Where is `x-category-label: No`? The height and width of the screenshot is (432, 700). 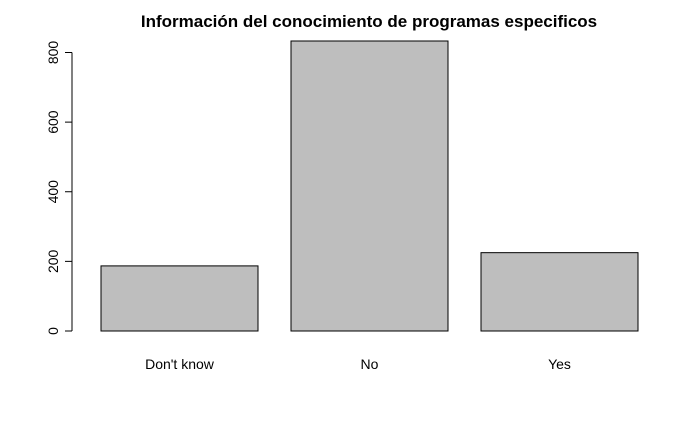 x-category-label: No is located at coordinates (370, 364).